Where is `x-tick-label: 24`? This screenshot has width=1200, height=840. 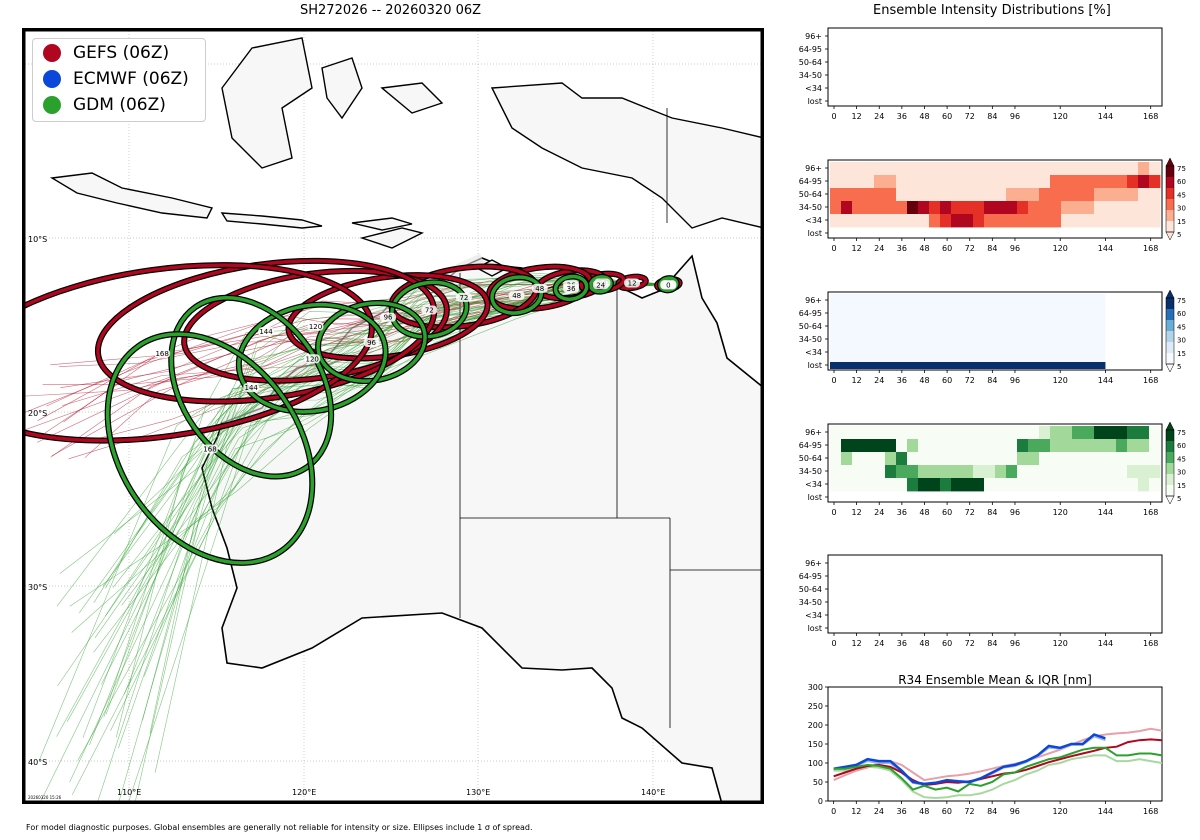
x-tick-label: 24 is located at coordinates (879, 811).